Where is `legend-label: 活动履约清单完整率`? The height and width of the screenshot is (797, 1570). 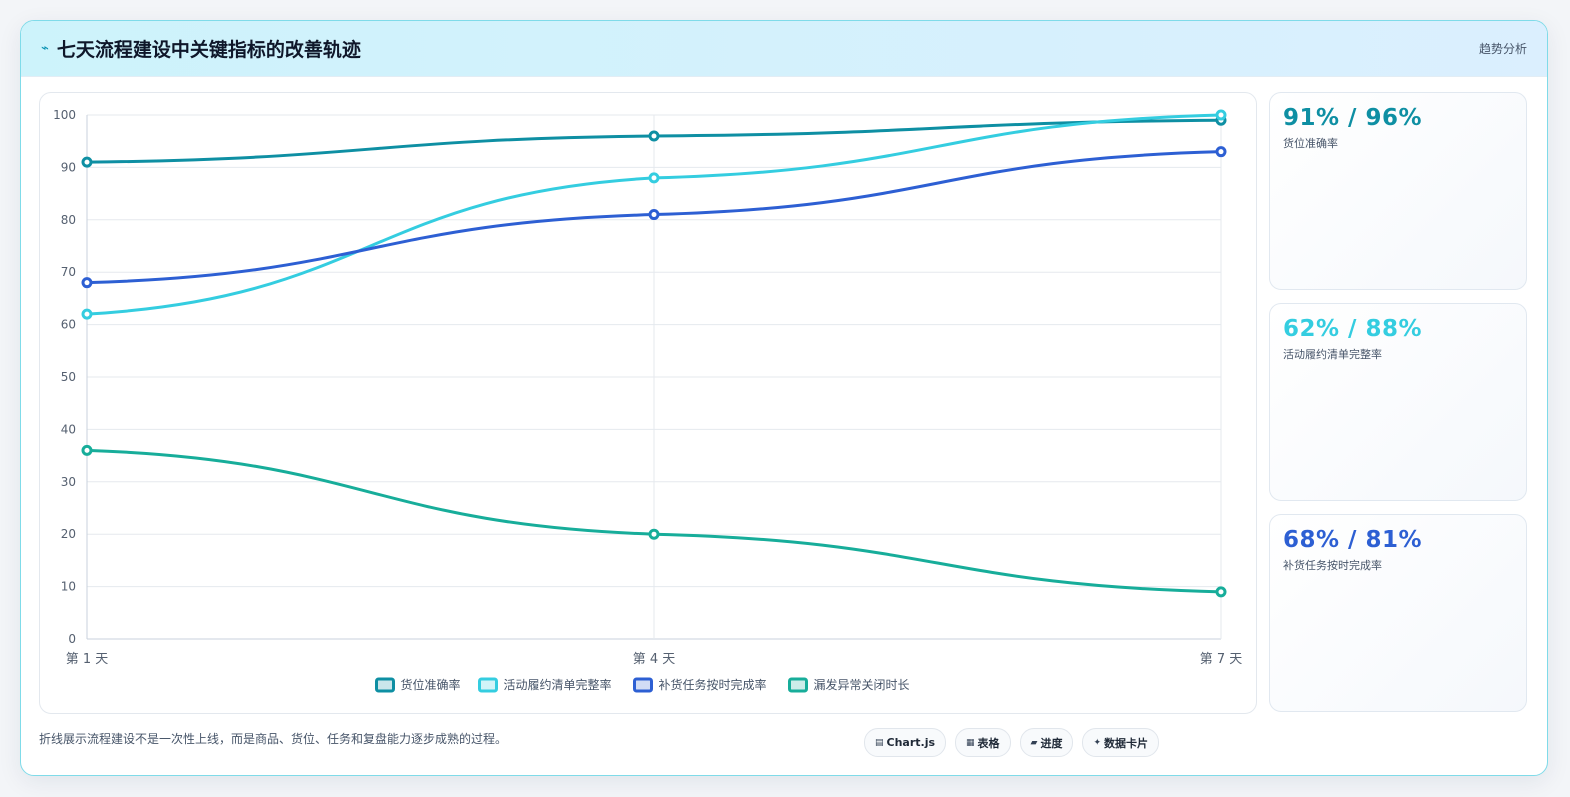 legend-label: 活动履约清单完整率 is located at coordinates (558, 684).